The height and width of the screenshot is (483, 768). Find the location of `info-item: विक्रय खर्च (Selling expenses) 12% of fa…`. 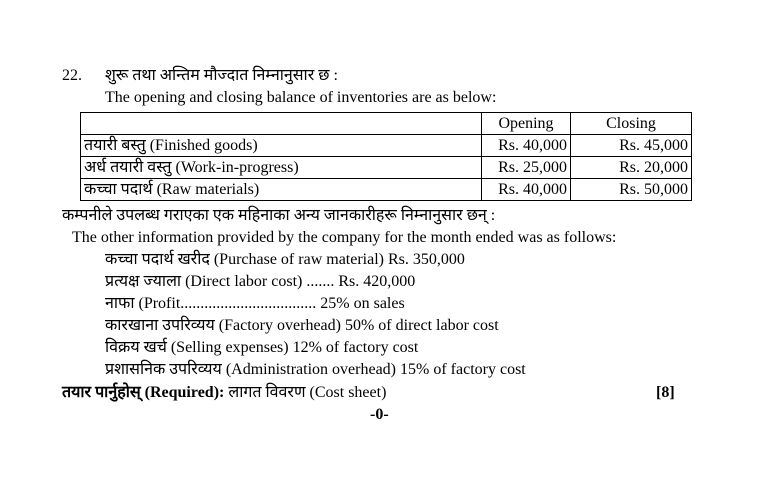

info-item: विक्रय खर्च (Selling expenses) 12% of fa… is located at coordinates (262, 347).